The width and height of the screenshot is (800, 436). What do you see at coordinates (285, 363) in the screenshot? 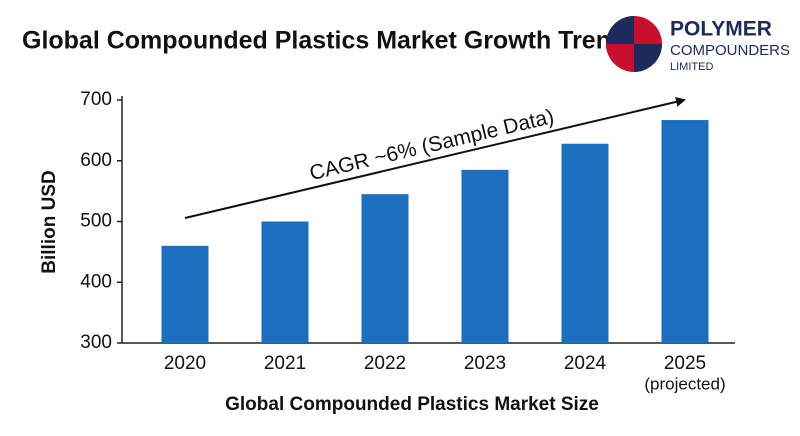
I see `x-tick-label: 2021` at bounding box center [285, 363].